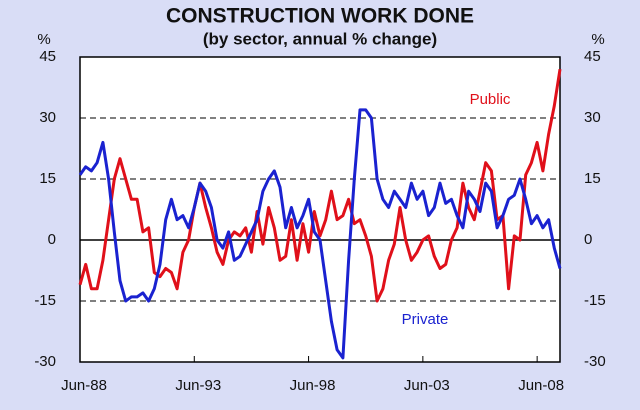 The height and width of the screenshot is (410, 640). What do you see at coordinates (425, 319) in the screenshot?
I see `legend-label: Private` at bounding box center [425, 319].